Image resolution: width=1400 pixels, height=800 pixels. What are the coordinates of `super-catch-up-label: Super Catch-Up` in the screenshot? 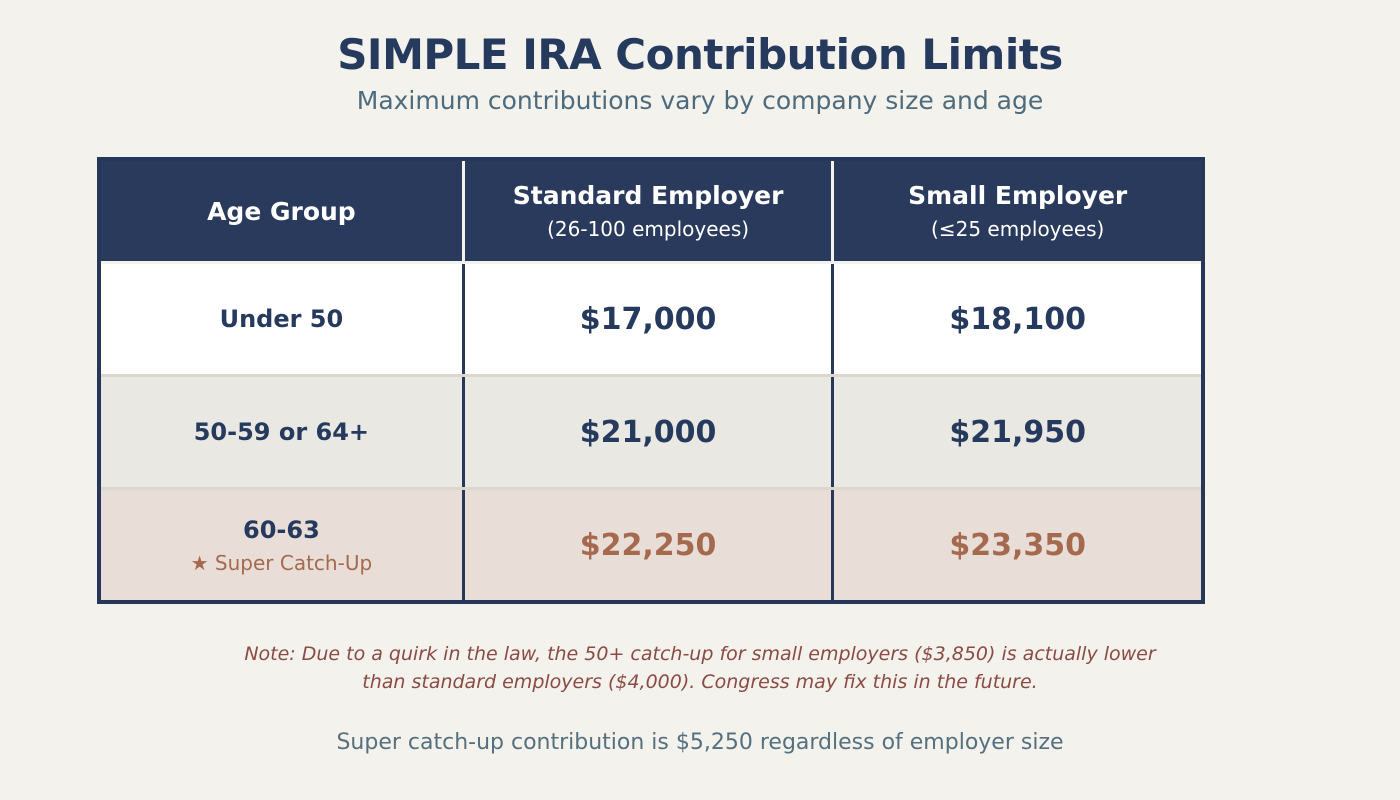 It's located at (293, 562).